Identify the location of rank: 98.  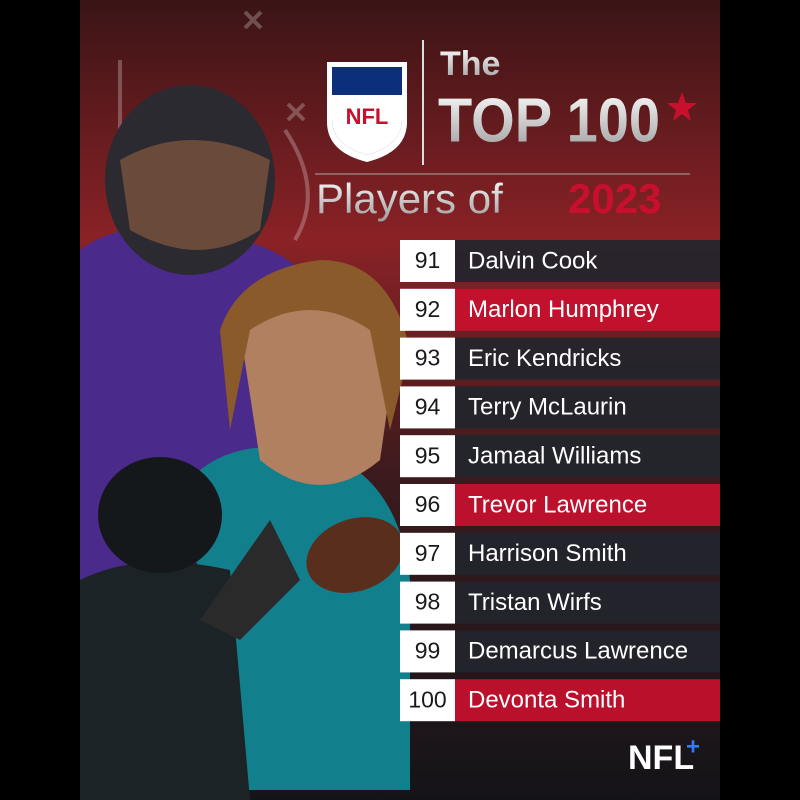
(428, 602).